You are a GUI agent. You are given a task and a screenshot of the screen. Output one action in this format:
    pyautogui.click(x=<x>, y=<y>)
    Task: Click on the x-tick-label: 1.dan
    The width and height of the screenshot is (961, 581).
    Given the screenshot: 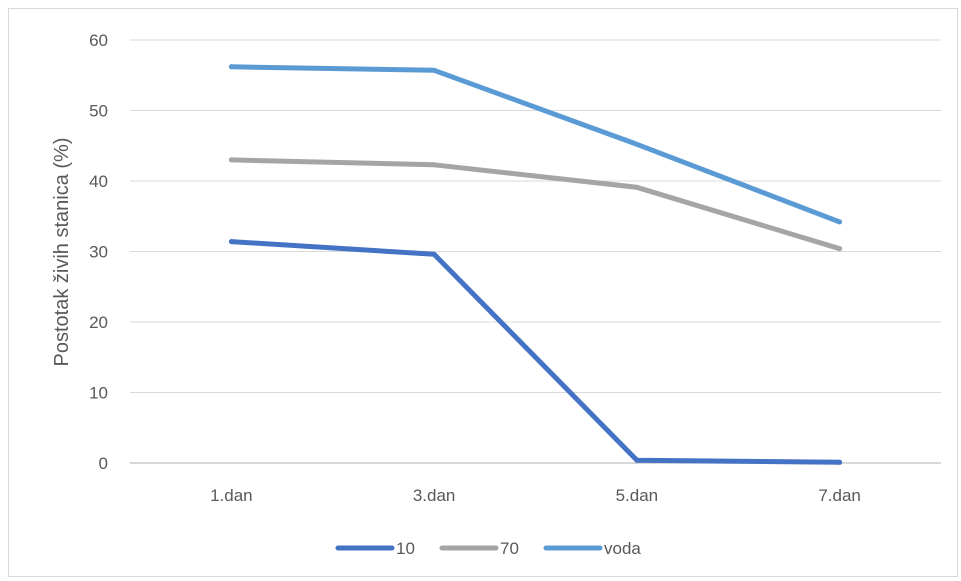 What is the action you would take?
    pyautogui.click(x=231, y=495)
    